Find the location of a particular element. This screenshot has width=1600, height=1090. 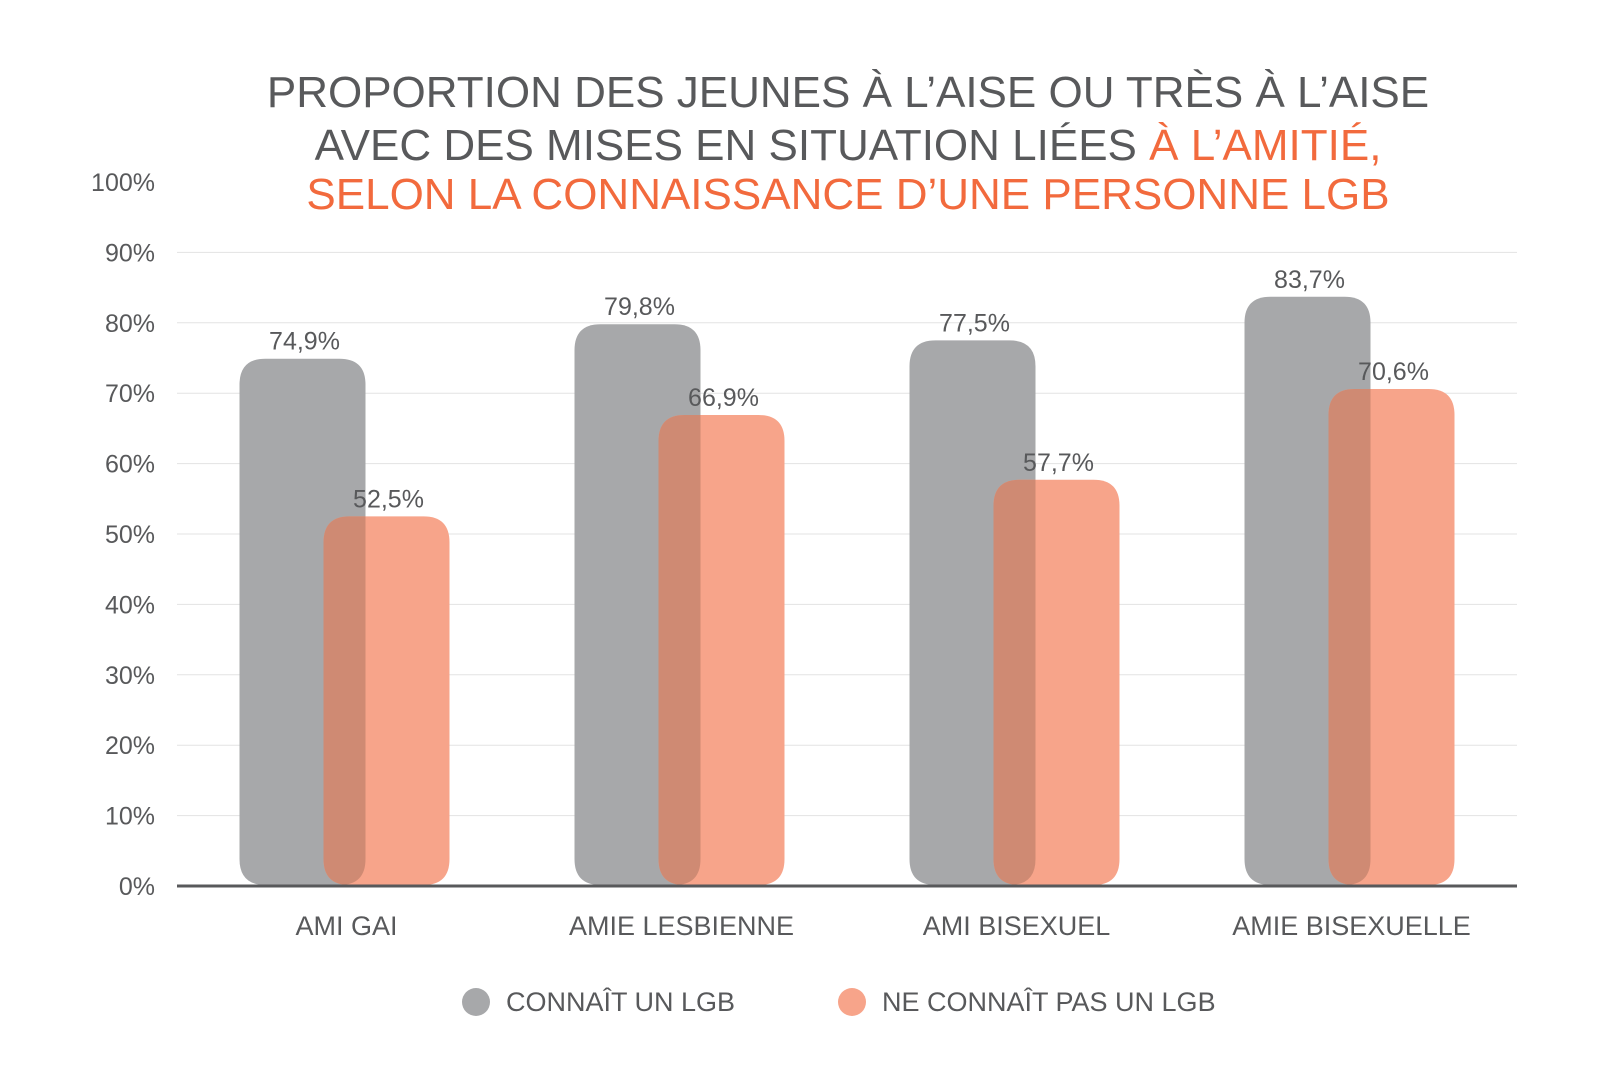

value-label: 52,5% is located at coordinates (388, 499).